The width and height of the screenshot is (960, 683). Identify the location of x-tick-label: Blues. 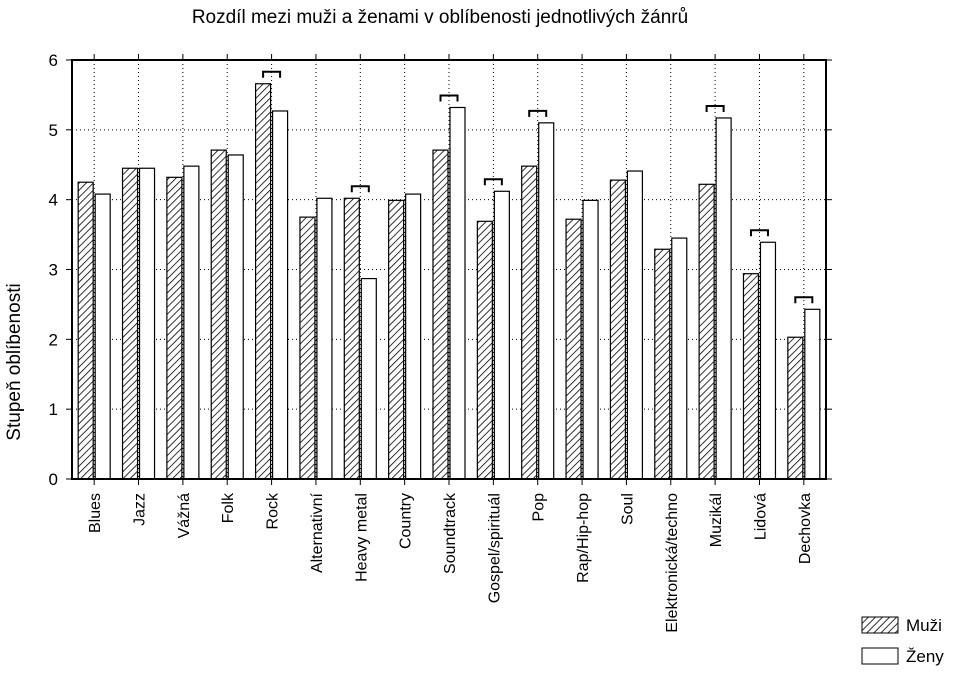
(95, 513).